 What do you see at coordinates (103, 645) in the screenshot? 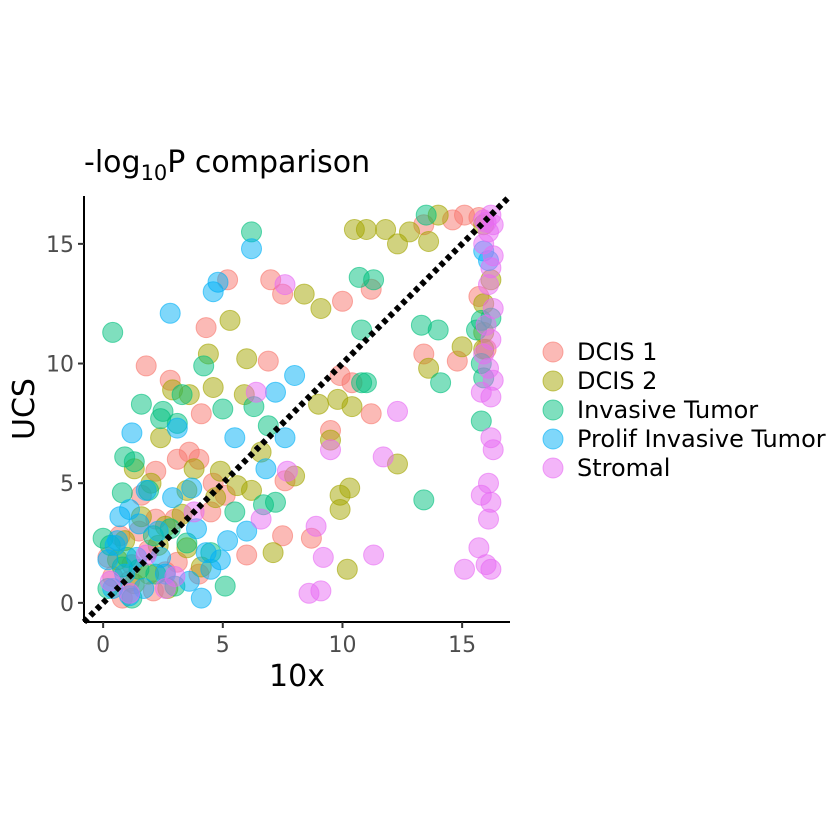
I see `x-tick-label: 0` at bounding box center [103, 645].